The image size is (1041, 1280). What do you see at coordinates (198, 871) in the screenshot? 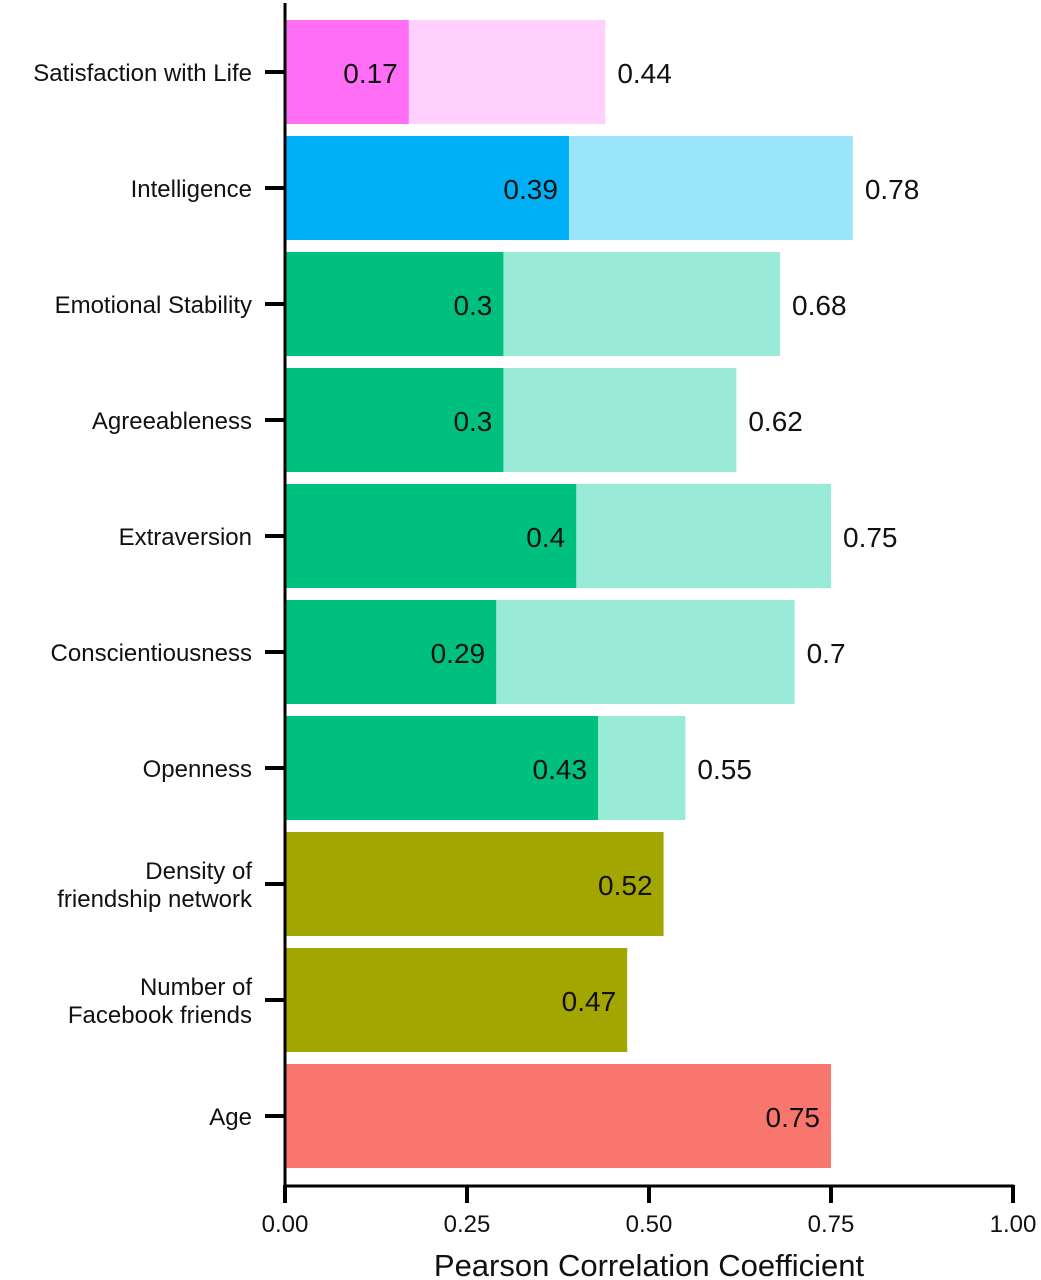
I see `category-label-line: Density of` at bounding box center [198, 871].